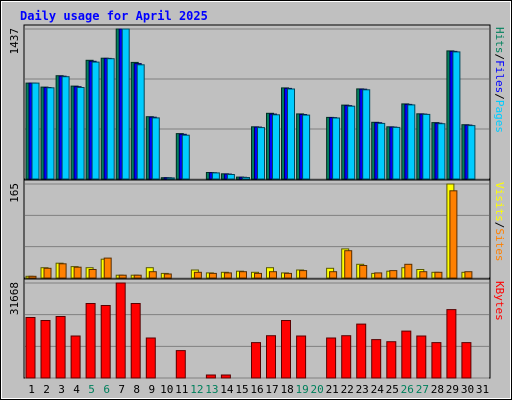  What do you see at coordinates (114, 16) in the screenshot?
I see `chart-title: Daily usage for April 2025` at bounding box center [114, 16].